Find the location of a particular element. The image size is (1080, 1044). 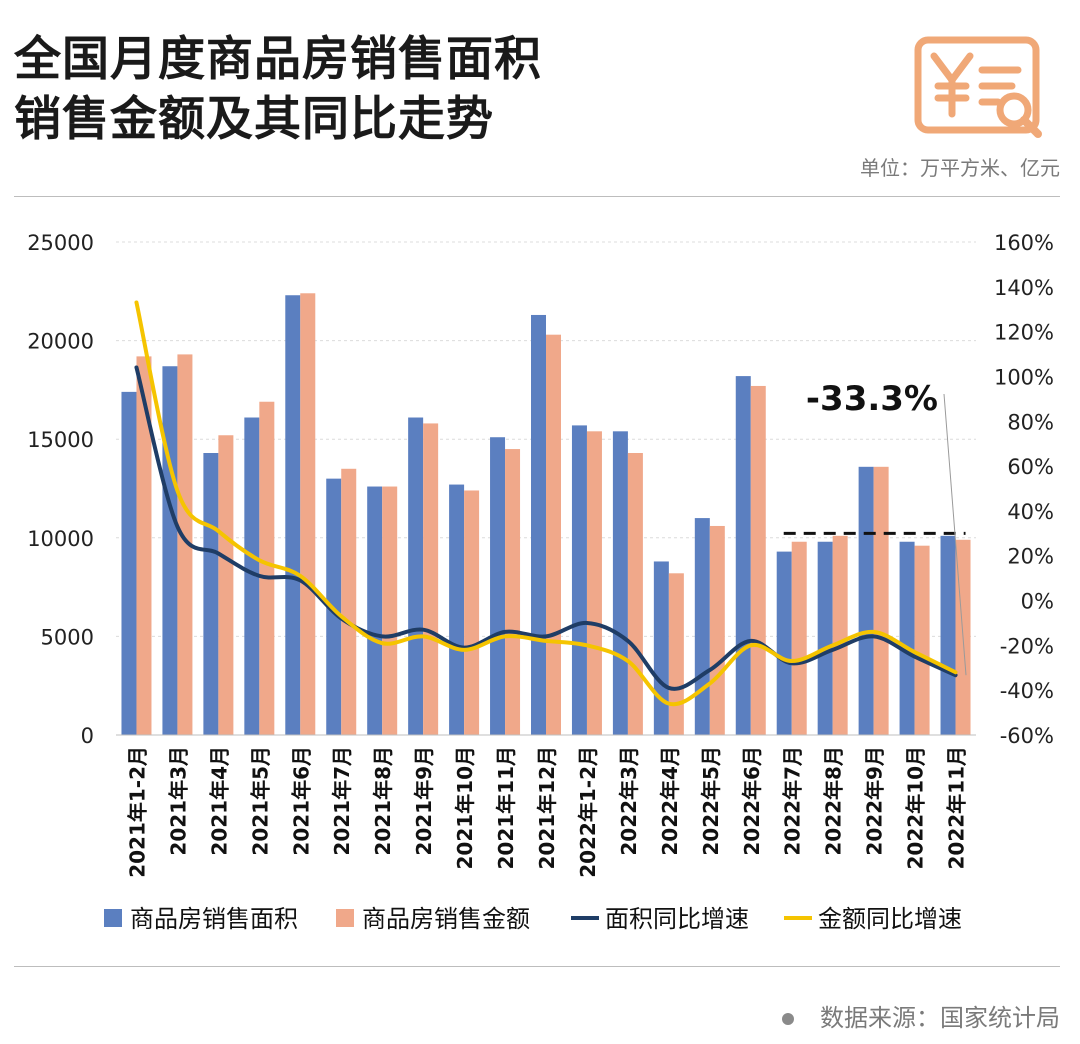

x-category-label: 2022年11月 is located at coordinates (957, 808).